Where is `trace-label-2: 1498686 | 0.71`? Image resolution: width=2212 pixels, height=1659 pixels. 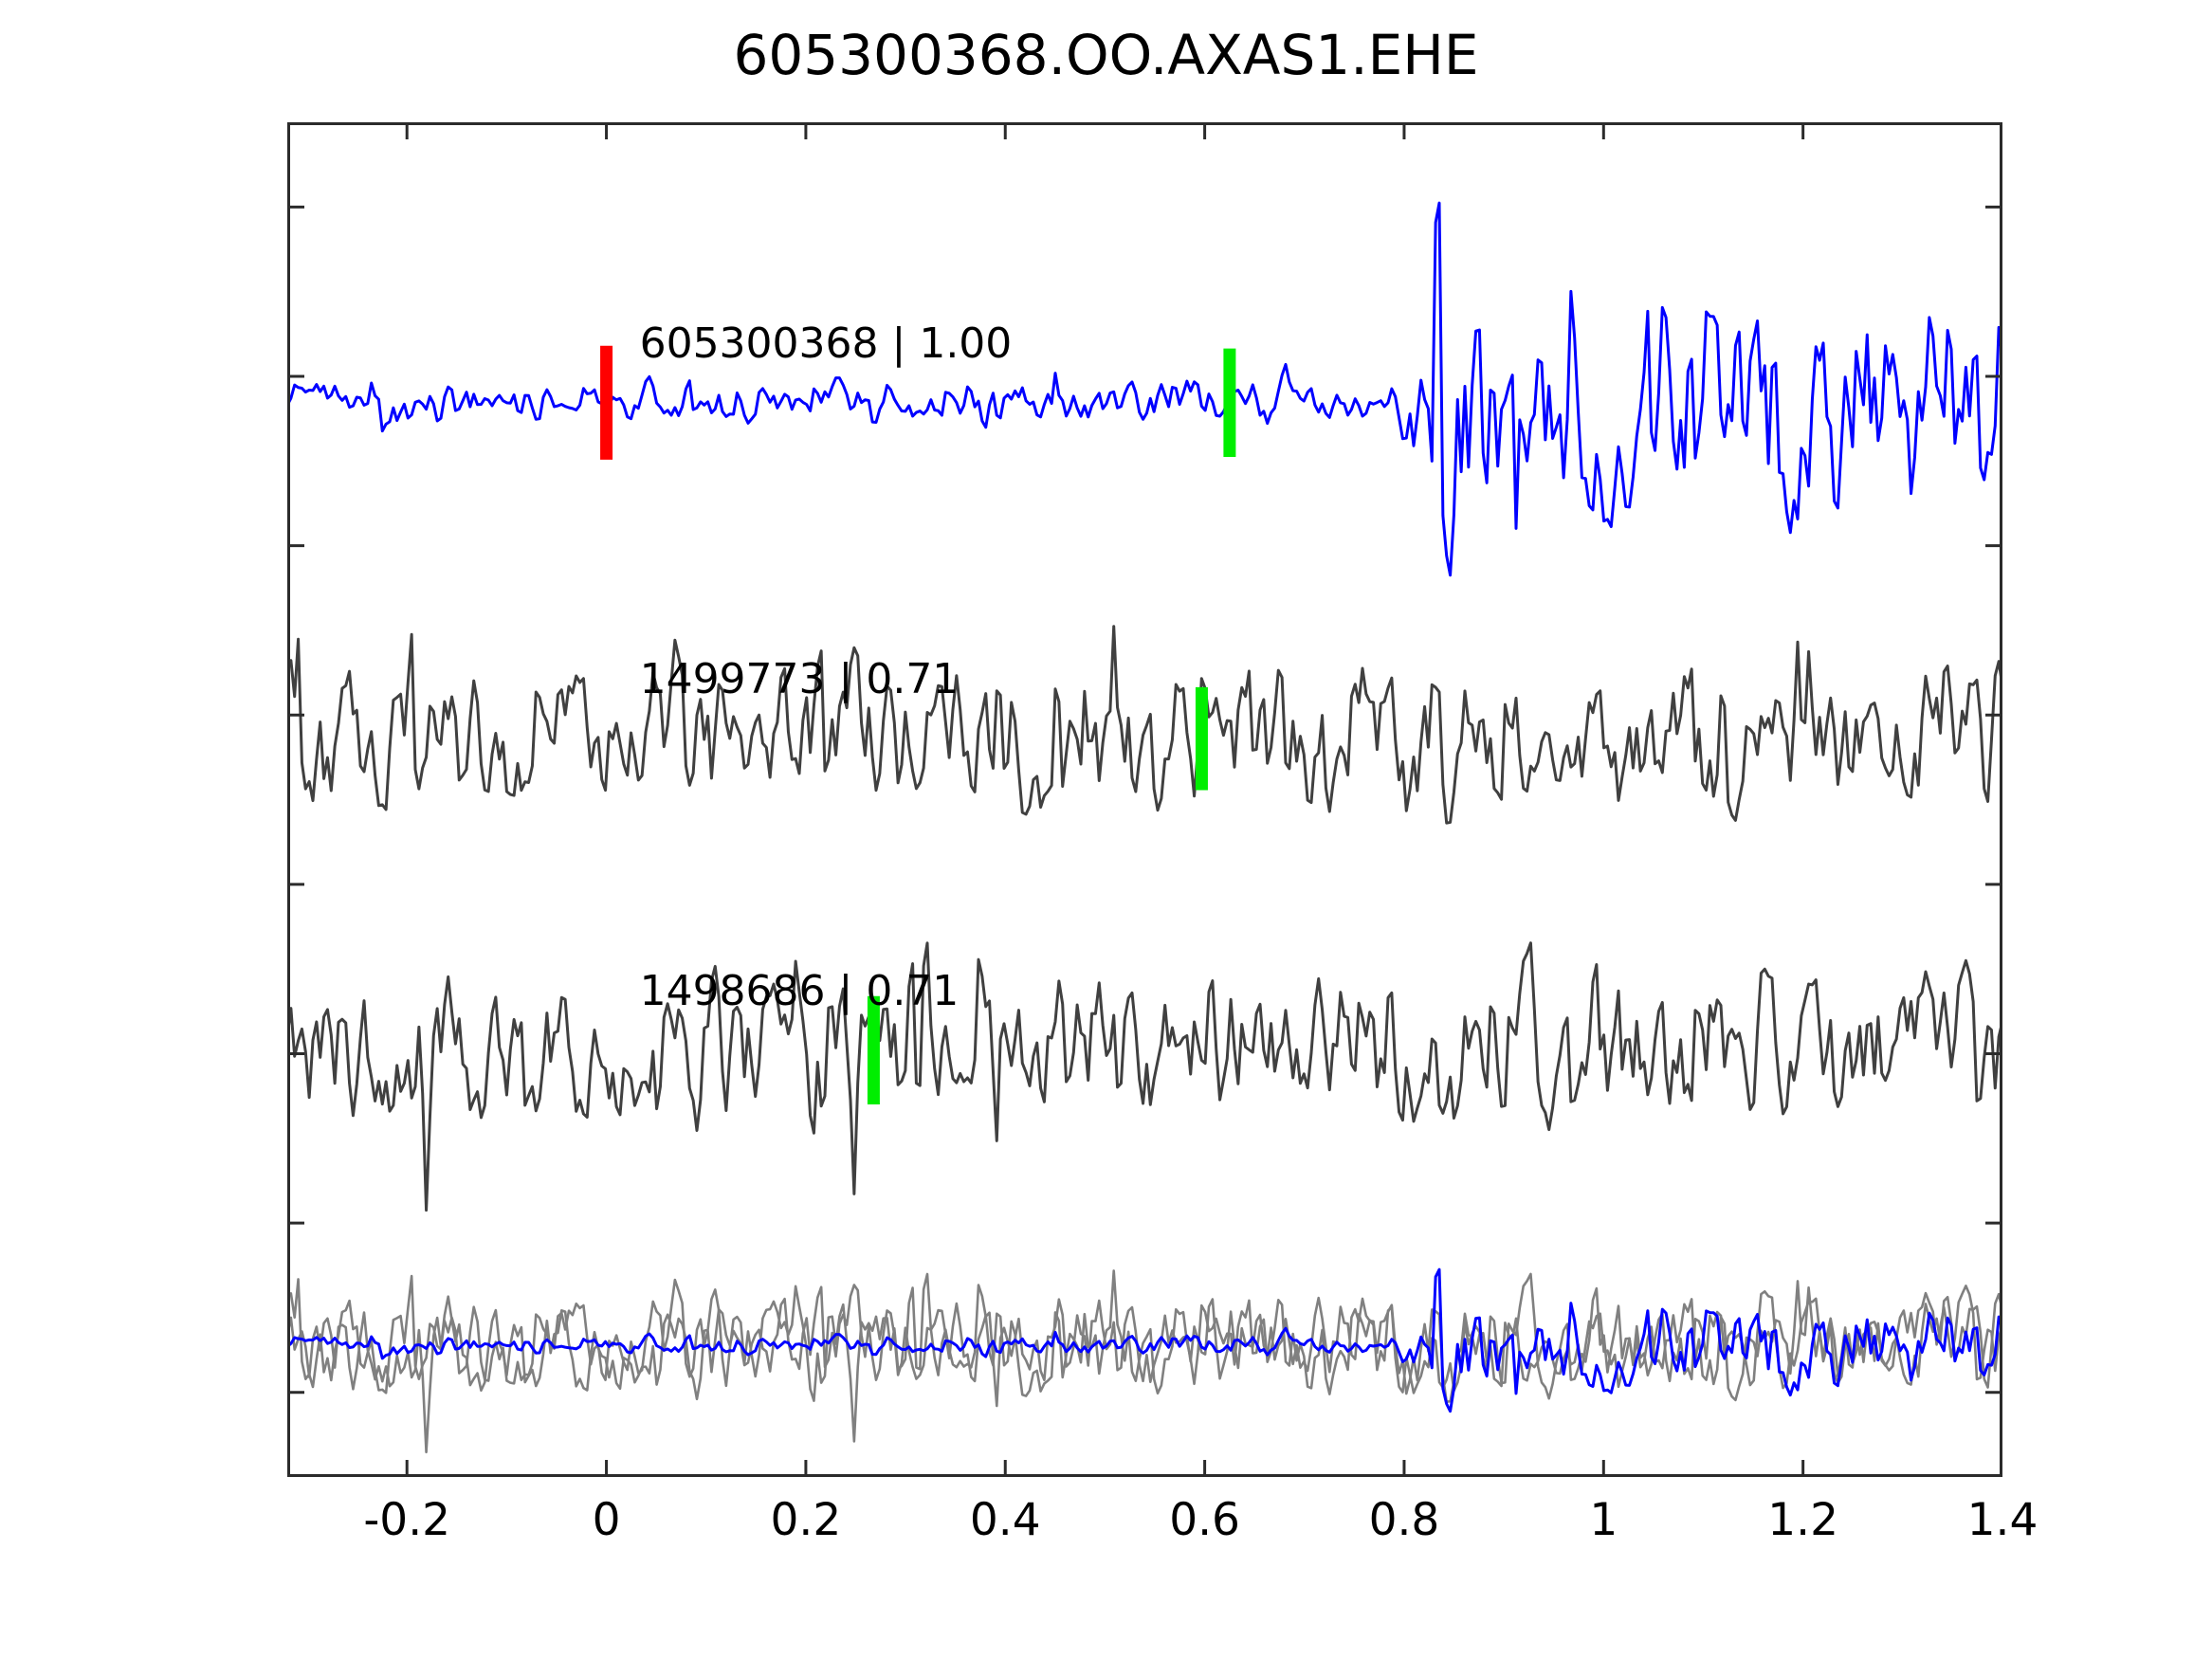 trace-label-2: 1498686 | 0.71 is located at coordinates (799, 990).